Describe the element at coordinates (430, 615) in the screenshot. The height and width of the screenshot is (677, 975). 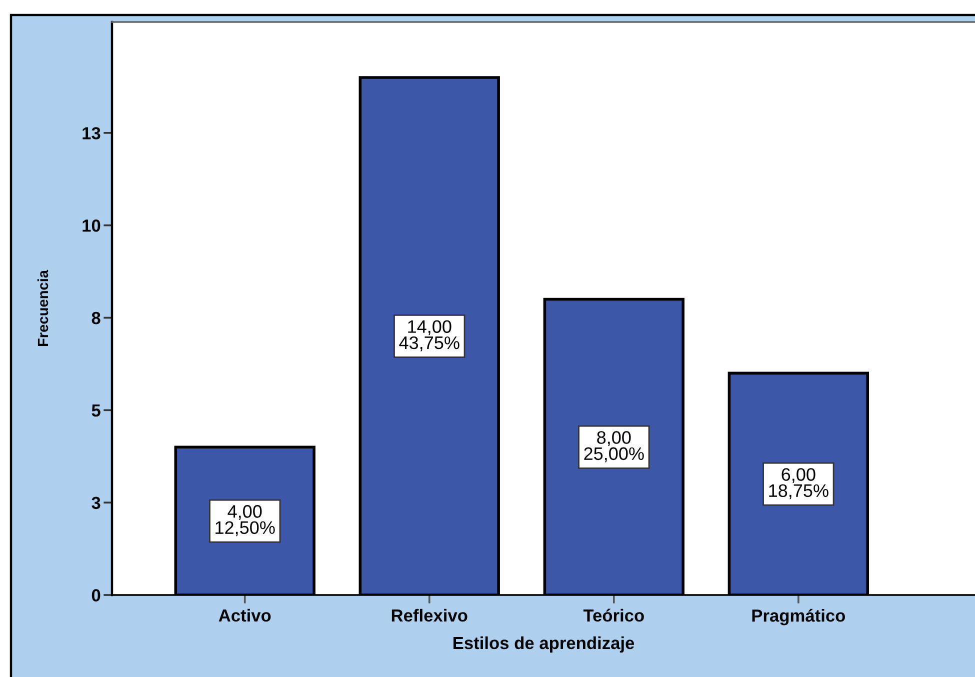
I see `x-tick-label: Reflexivo` at that location.